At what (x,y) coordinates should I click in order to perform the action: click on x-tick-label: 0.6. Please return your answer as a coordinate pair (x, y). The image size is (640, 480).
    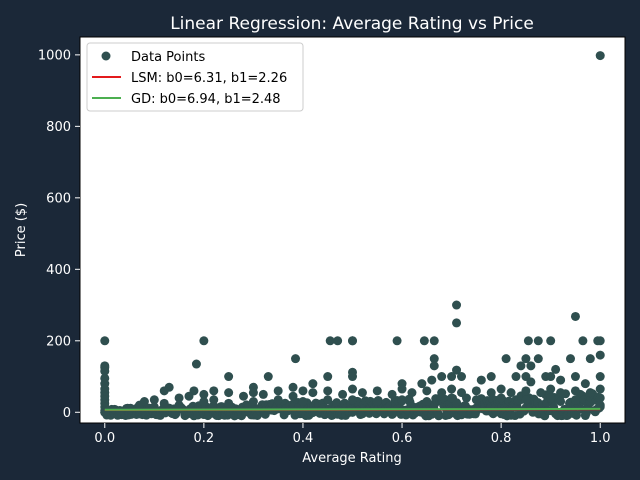
    Looking at the image, I should click on (402, 438).